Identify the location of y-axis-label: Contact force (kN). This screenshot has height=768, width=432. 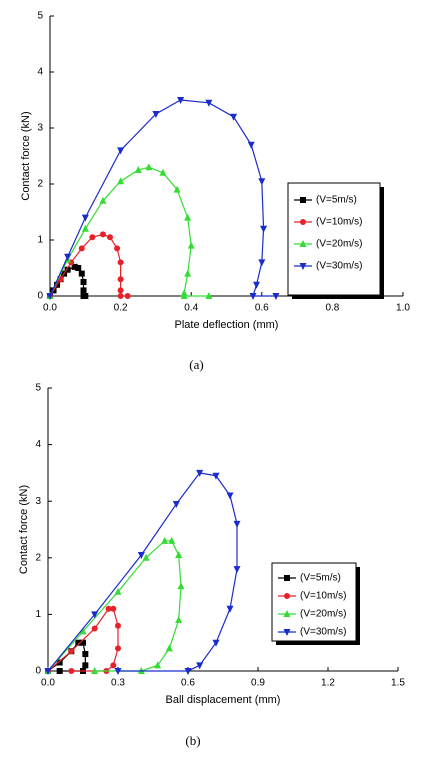
(24, 529).